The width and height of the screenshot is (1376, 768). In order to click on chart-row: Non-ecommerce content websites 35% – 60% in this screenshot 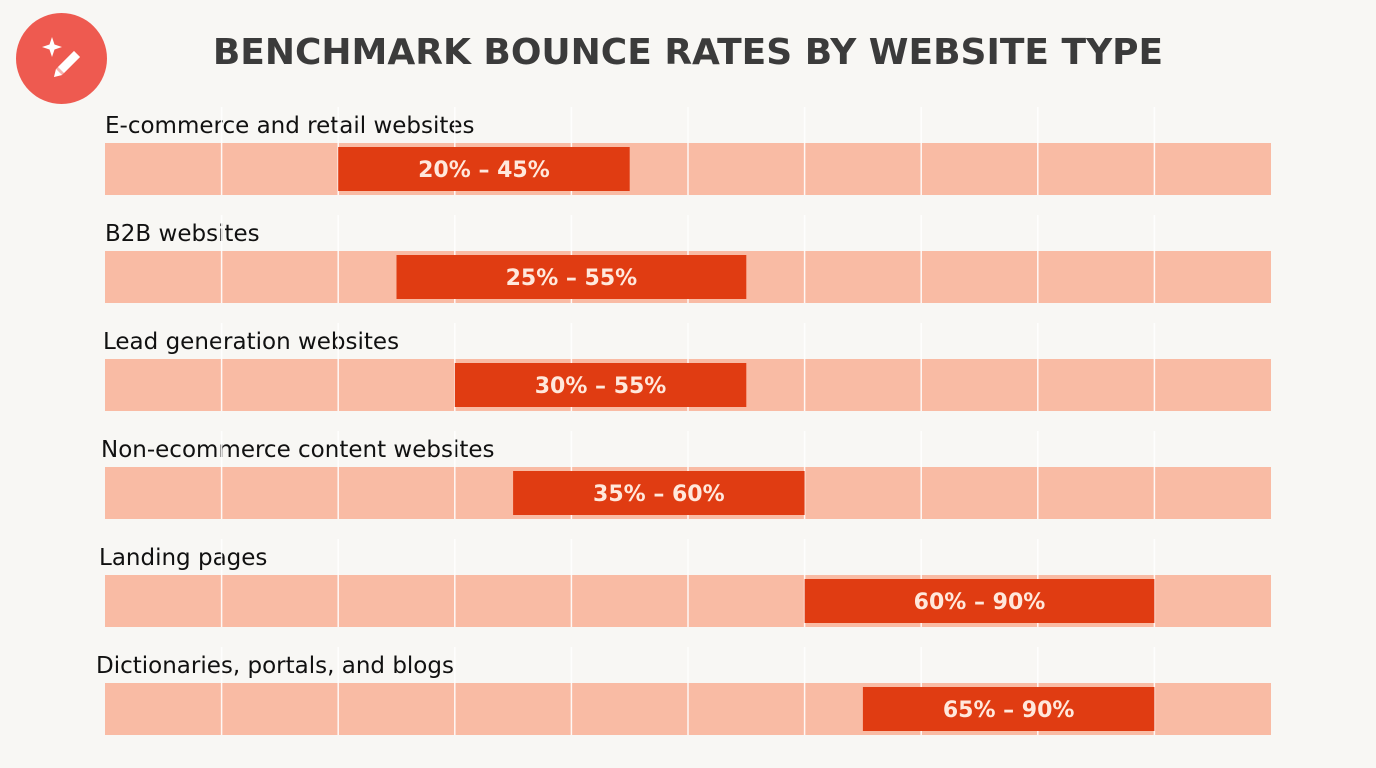, I will do `click(686, 475)`.